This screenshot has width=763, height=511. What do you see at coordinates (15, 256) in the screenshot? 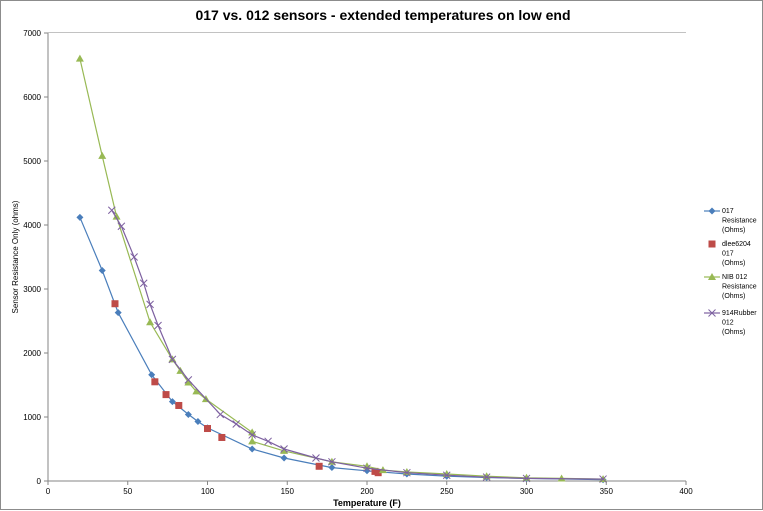
I see `y-axis-title: Sensor Resistance Only (ohms)` at bounding box center [15, 256].